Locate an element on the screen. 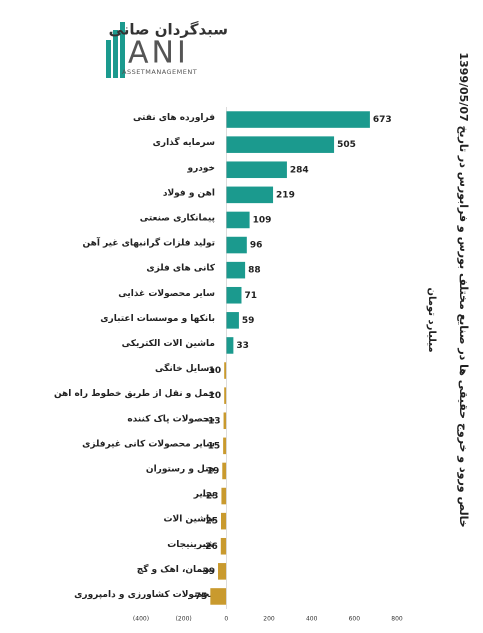 This screenshot has width=483, height=633. category-label: پیمانکاری صنعتی is located at coordinates (177, 218).